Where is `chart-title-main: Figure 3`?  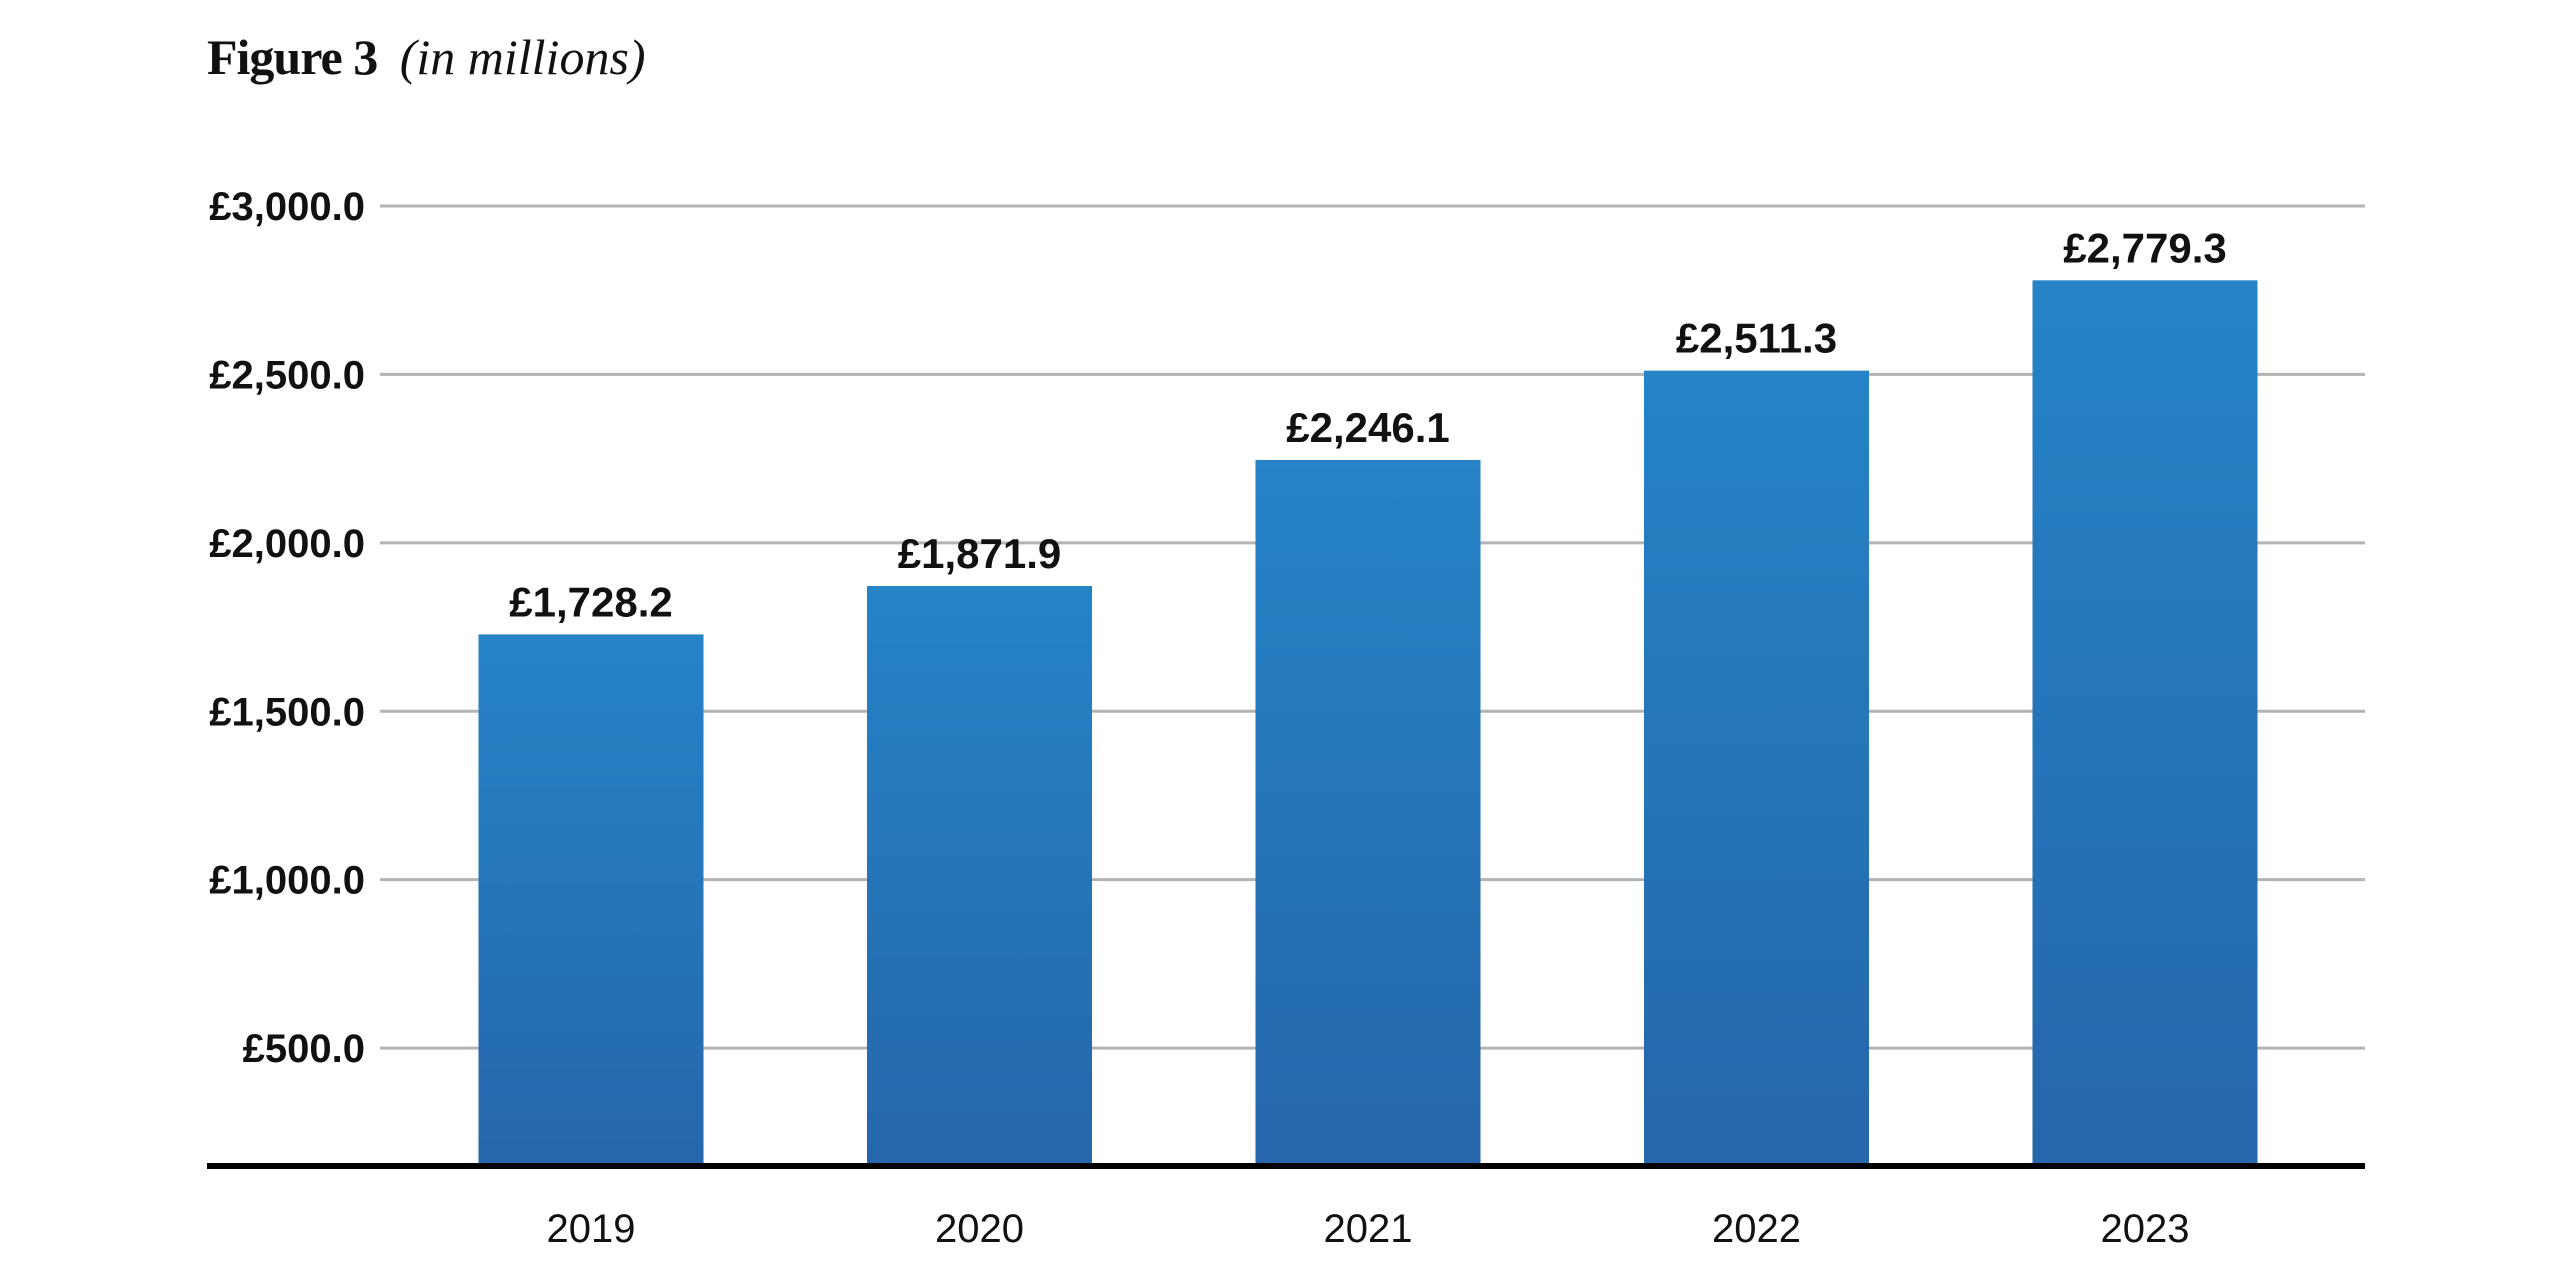 chart-title-main: Figure 3 is located at coordinates (292, 57).